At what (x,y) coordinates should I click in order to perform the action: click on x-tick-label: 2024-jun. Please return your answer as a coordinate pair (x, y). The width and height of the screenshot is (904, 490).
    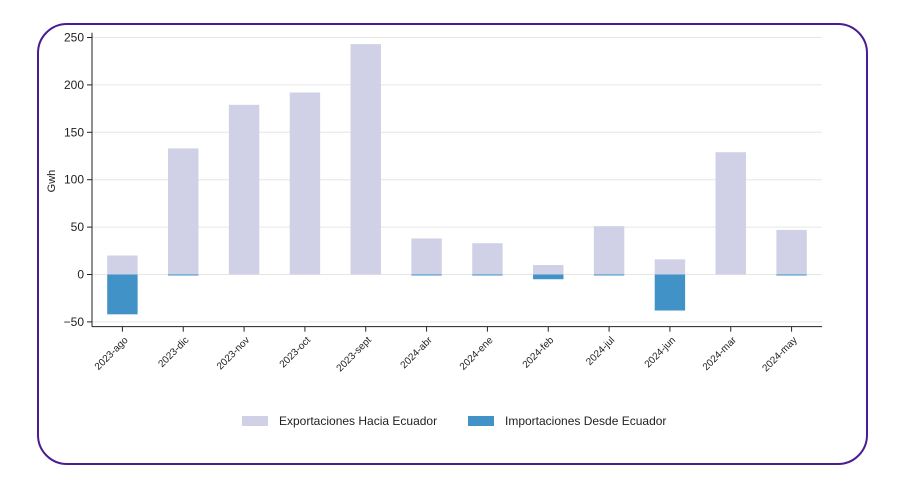
    Looking at the image, I should click on (660, 352).